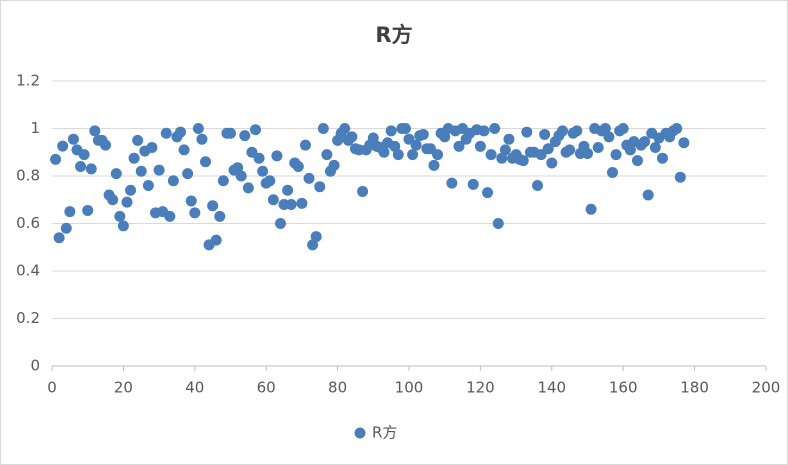 This screenshot has width=788, height=465. Describe the element at coordinates (52, 388) in the screenshot. I see `x-tick-label: 0` at that location.